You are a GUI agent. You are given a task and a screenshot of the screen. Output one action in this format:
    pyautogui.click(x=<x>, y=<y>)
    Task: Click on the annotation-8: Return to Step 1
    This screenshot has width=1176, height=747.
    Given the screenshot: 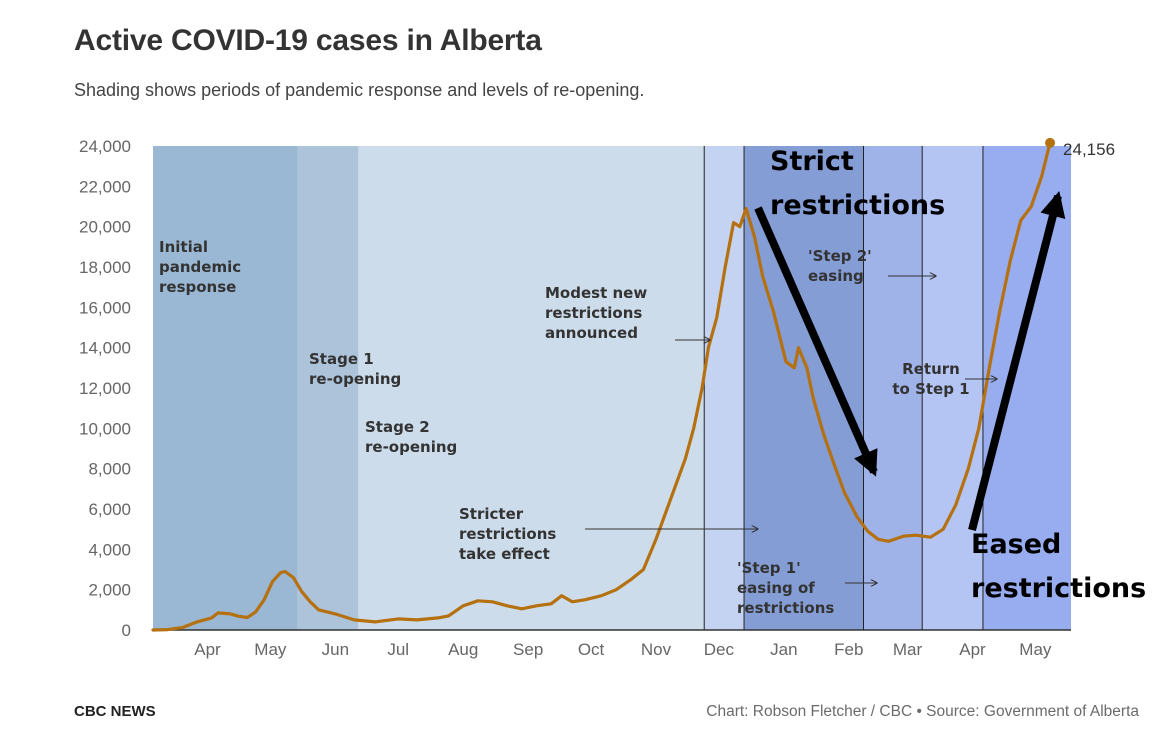 What is the action you would take?
    pyautogui.click(x=930, y=379)
    